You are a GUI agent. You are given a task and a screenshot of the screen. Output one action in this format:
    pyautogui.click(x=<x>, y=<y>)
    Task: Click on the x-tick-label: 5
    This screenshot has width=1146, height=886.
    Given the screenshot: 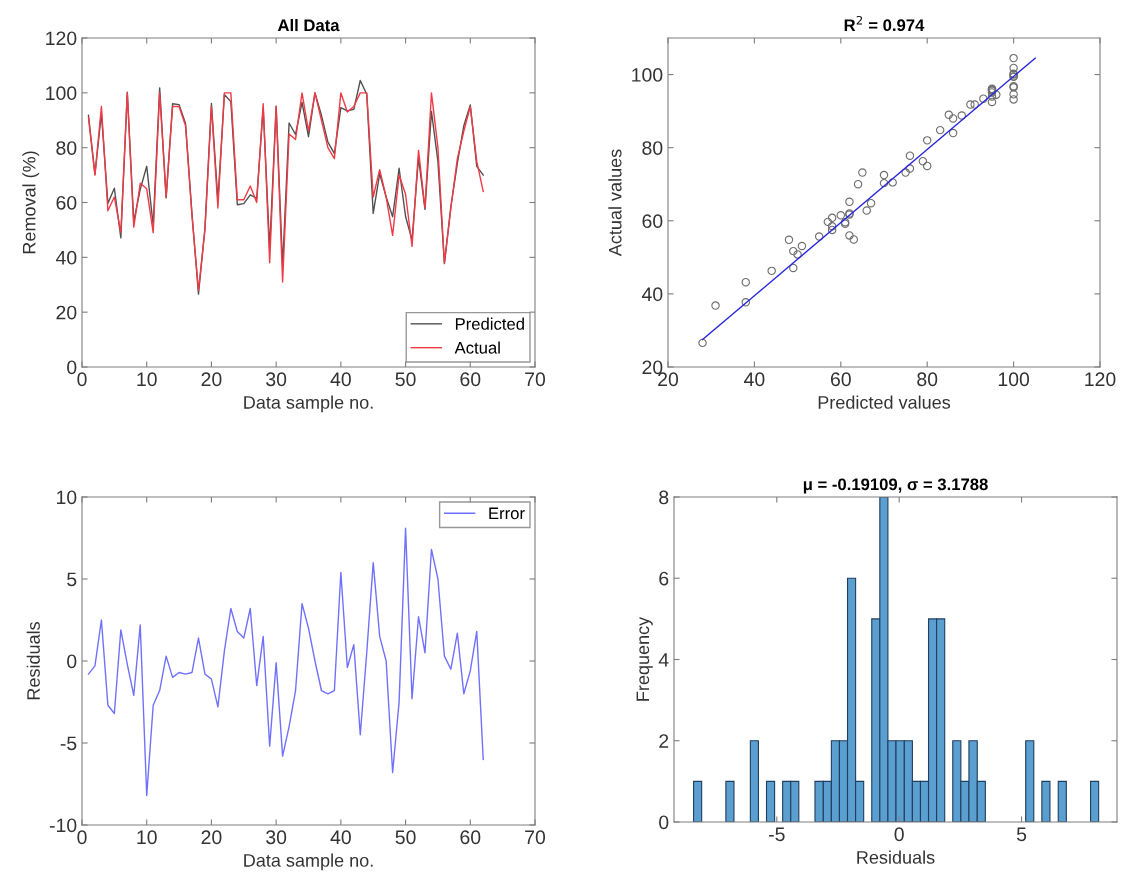 What is the action you would take?
    pyautogui.click(x=1021, y=834)
    